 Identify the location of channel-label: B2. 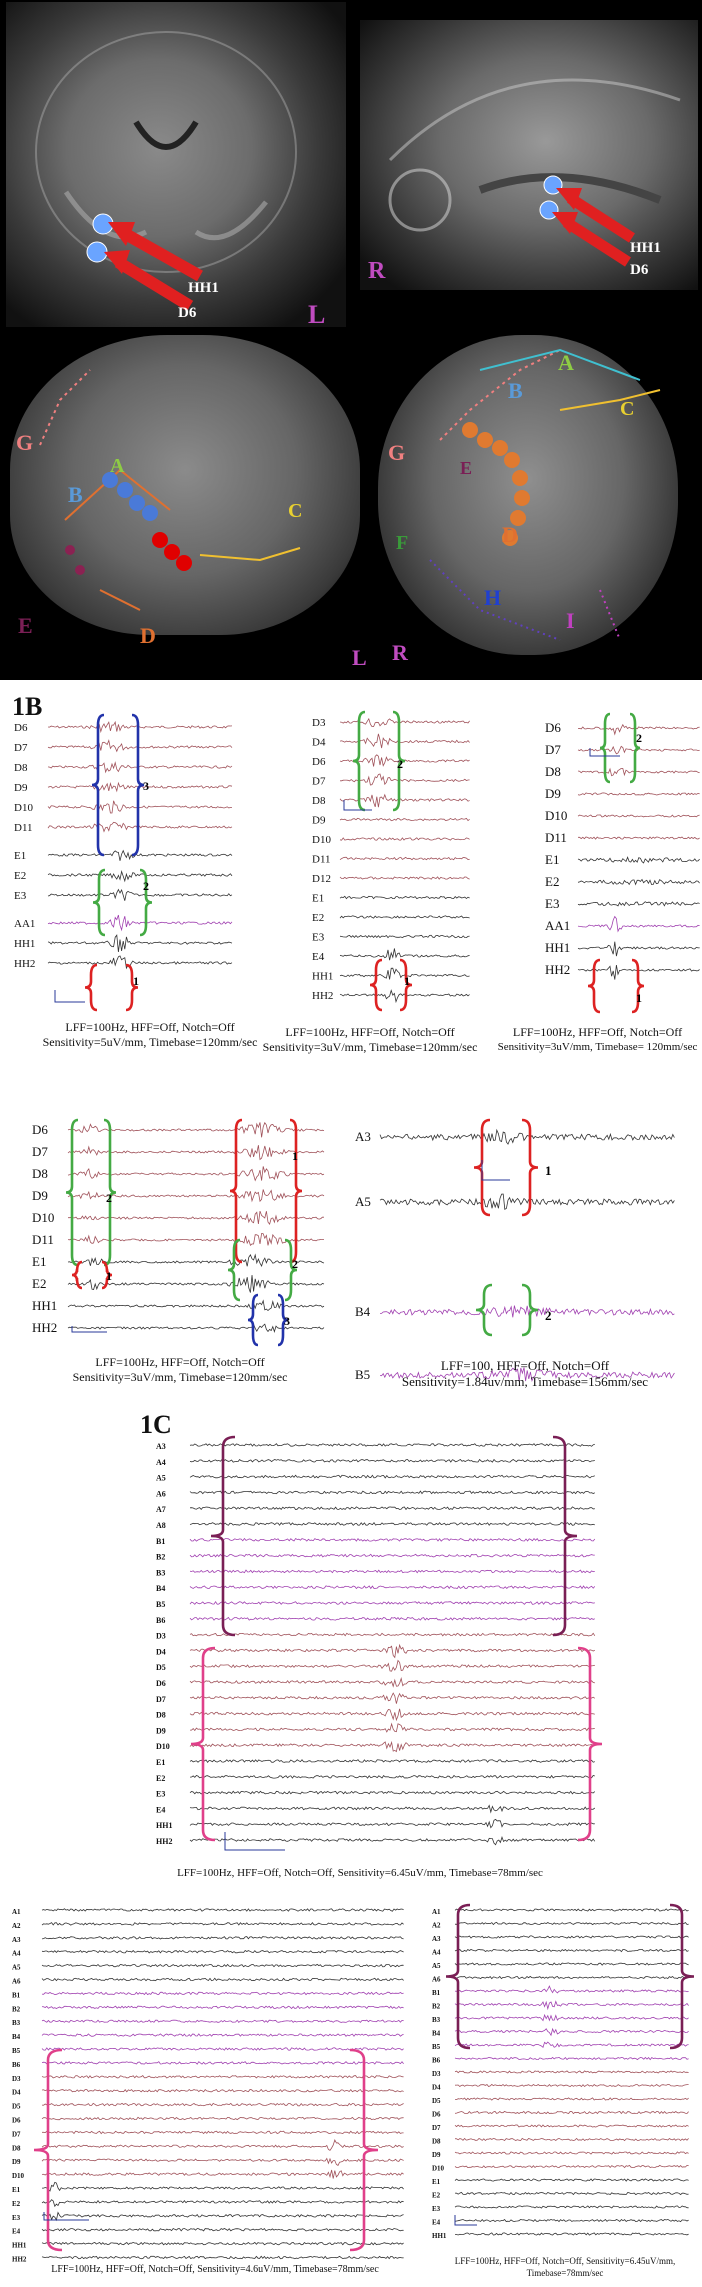
(160, 1557).